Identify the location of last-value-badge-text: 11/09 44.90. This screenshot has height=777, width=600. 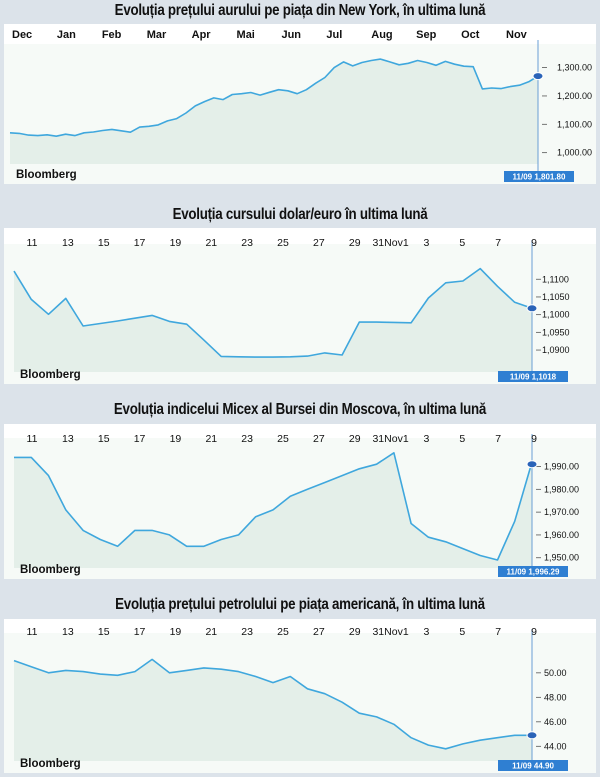
(533, 766).